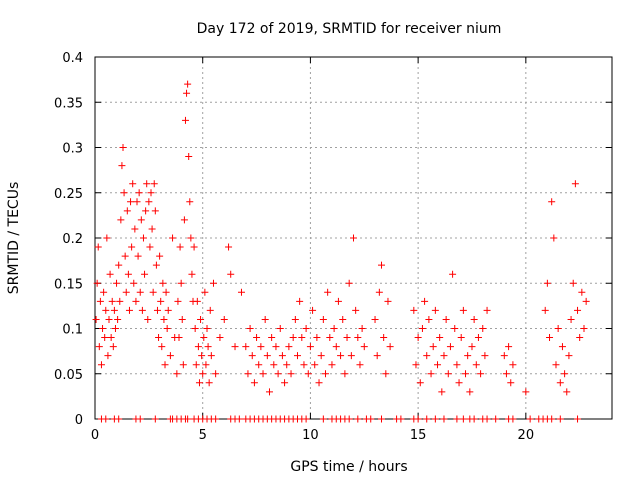 Image resolution: width=640 pixels, height=480 pixels. What do you see at coordinates (72, 58) in the screenshot?
I see `y-tick-label: 0.4` at bounding box center [72, 58].